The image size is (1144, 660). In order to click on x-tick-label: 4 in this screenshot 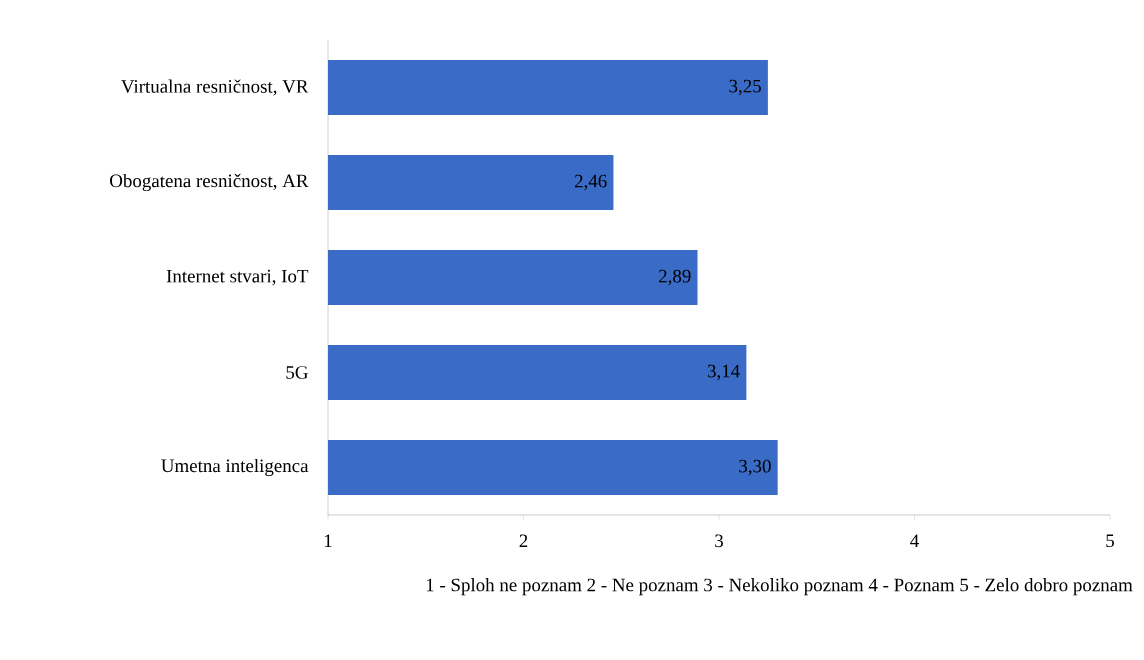, I will do `click(914, 540)`.